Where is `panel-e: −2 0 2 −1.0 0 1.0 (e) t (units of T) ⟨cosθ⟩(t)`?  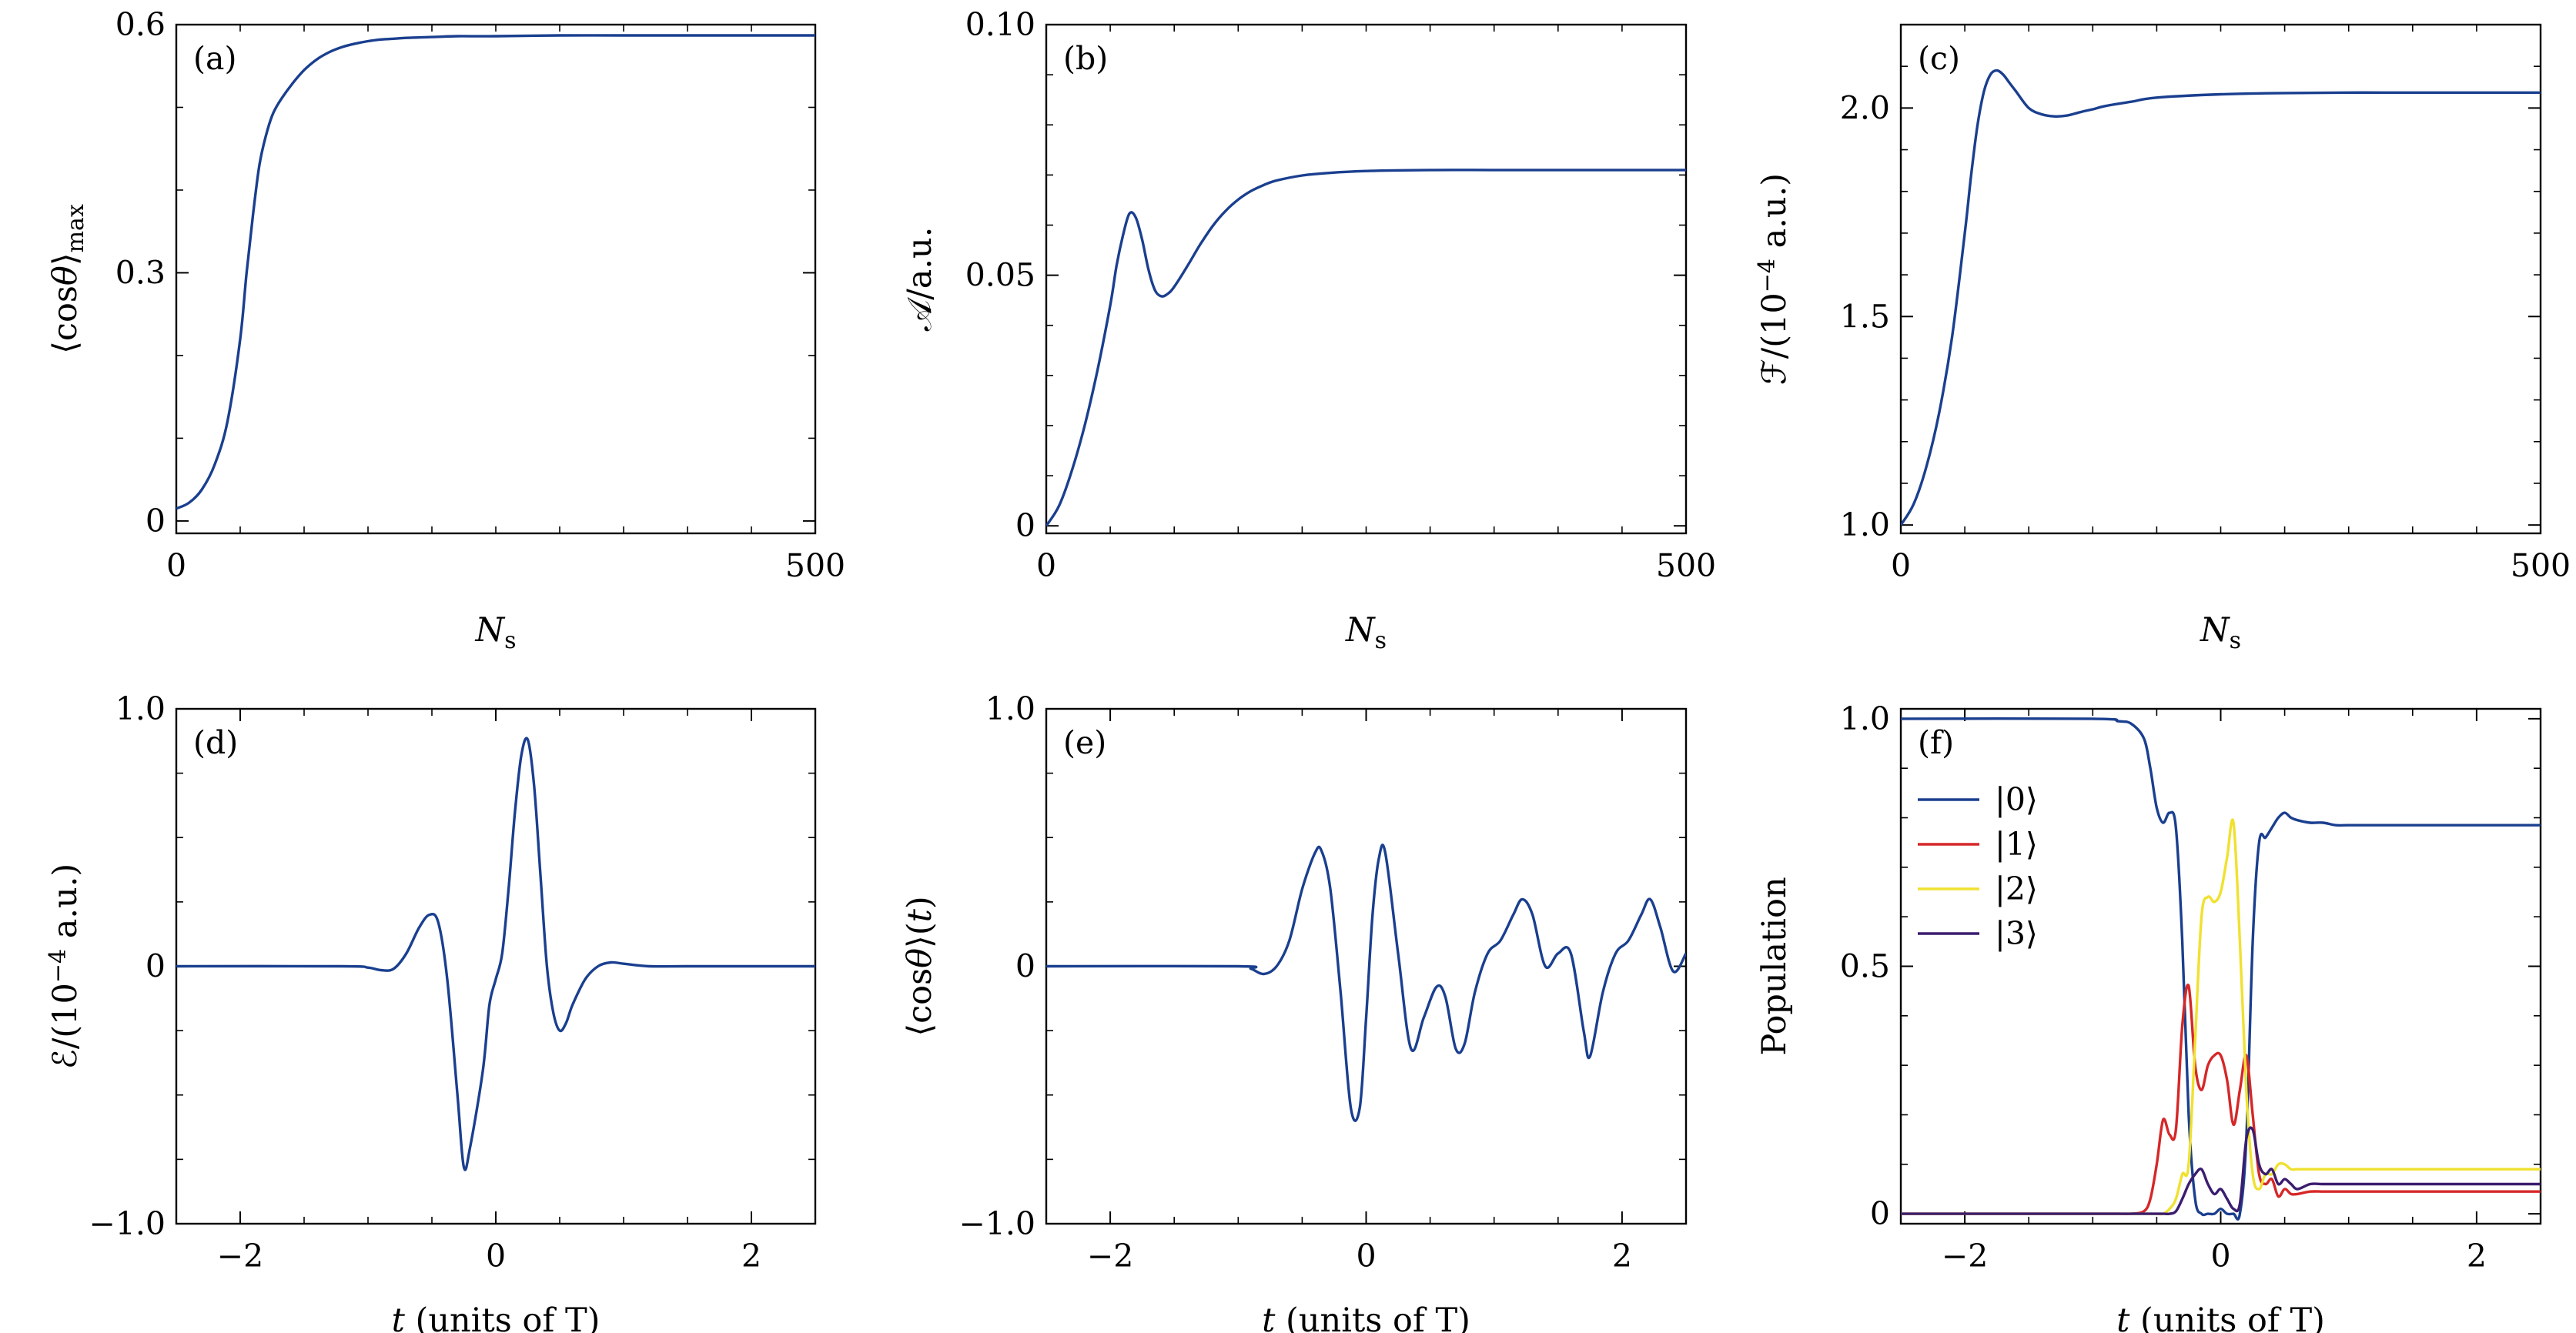
panel-e: −2 0 2 −1.0 0 1.0 (e) t (units of T) ⟨cosθ⟩(t) is located at coordinates (1294, 1011).